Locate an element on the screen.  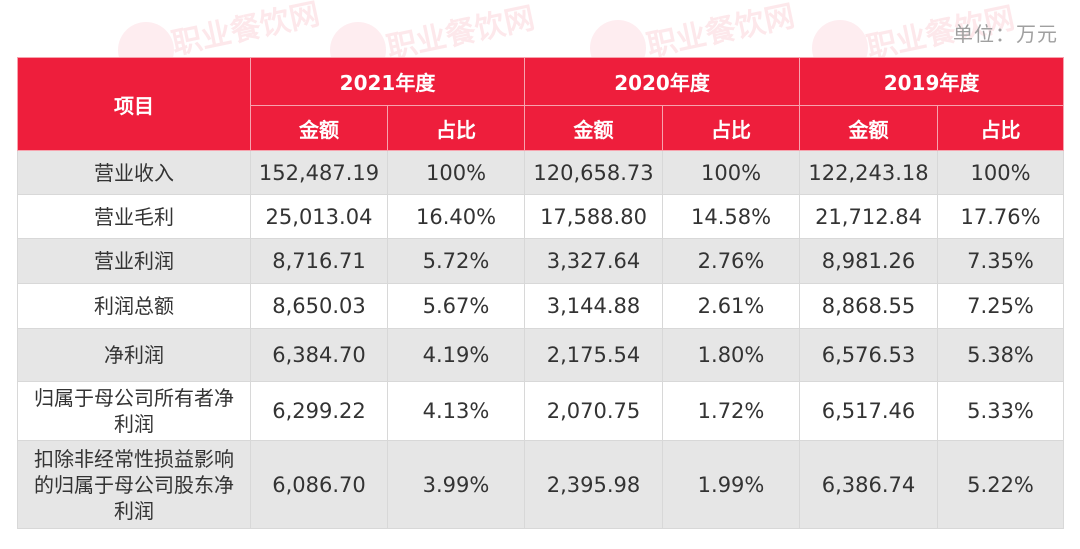
row-label: 营业利润 is located at coordinates (134, 261).